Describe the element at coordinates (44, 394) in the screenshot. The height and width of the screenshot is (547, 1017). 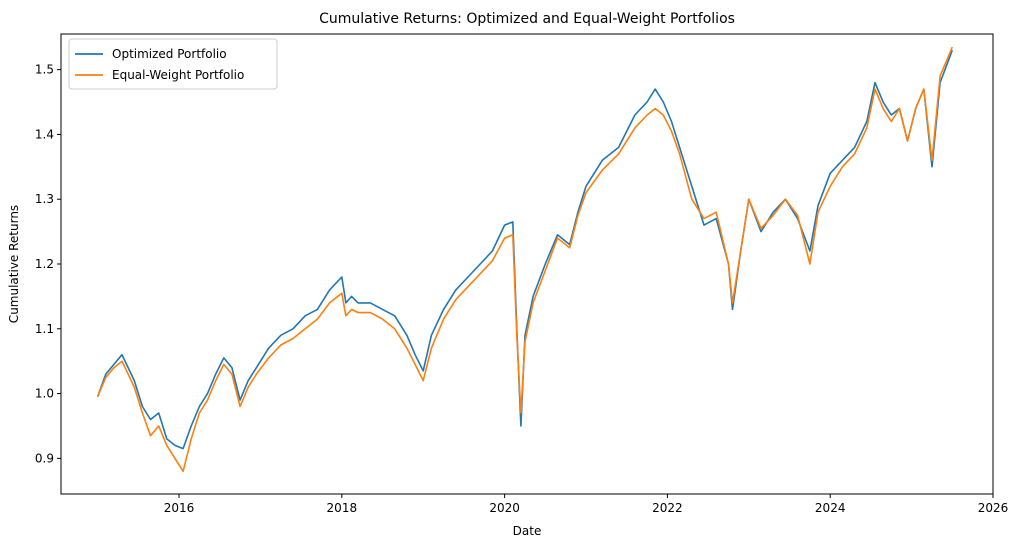
I see `y-tick-label: 1.0` at that location.